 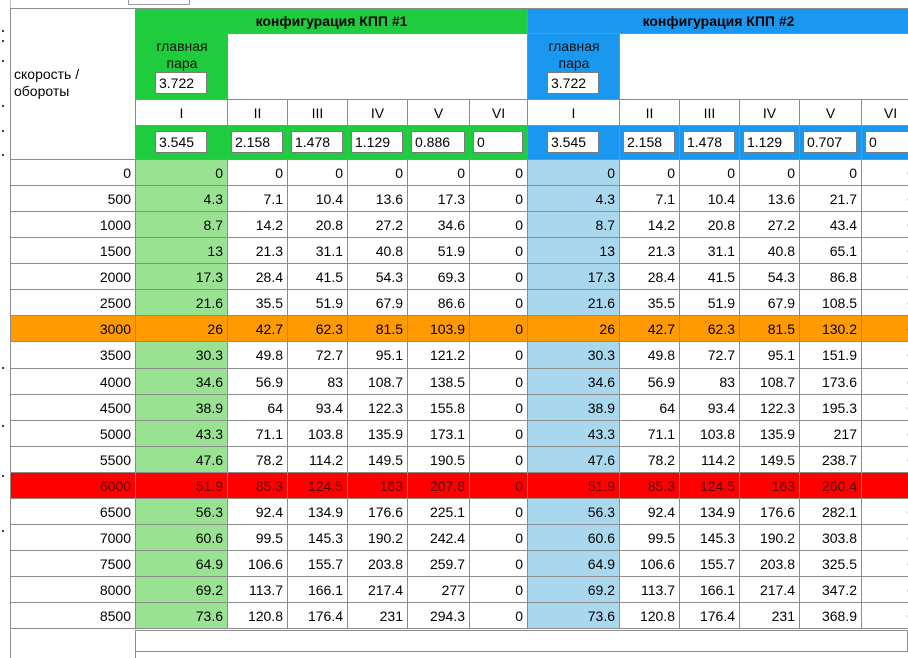 I want to click on table-cell: 31.1, so click(x=318, y=251).